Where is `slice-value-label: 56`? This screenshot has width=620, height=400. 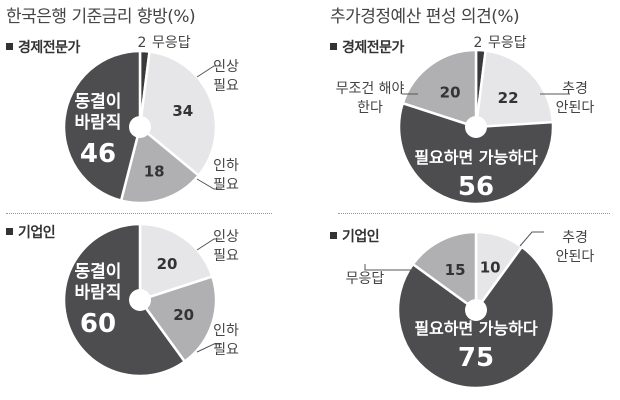 slice-value-label: 56 is located at coordinates (476, 187).